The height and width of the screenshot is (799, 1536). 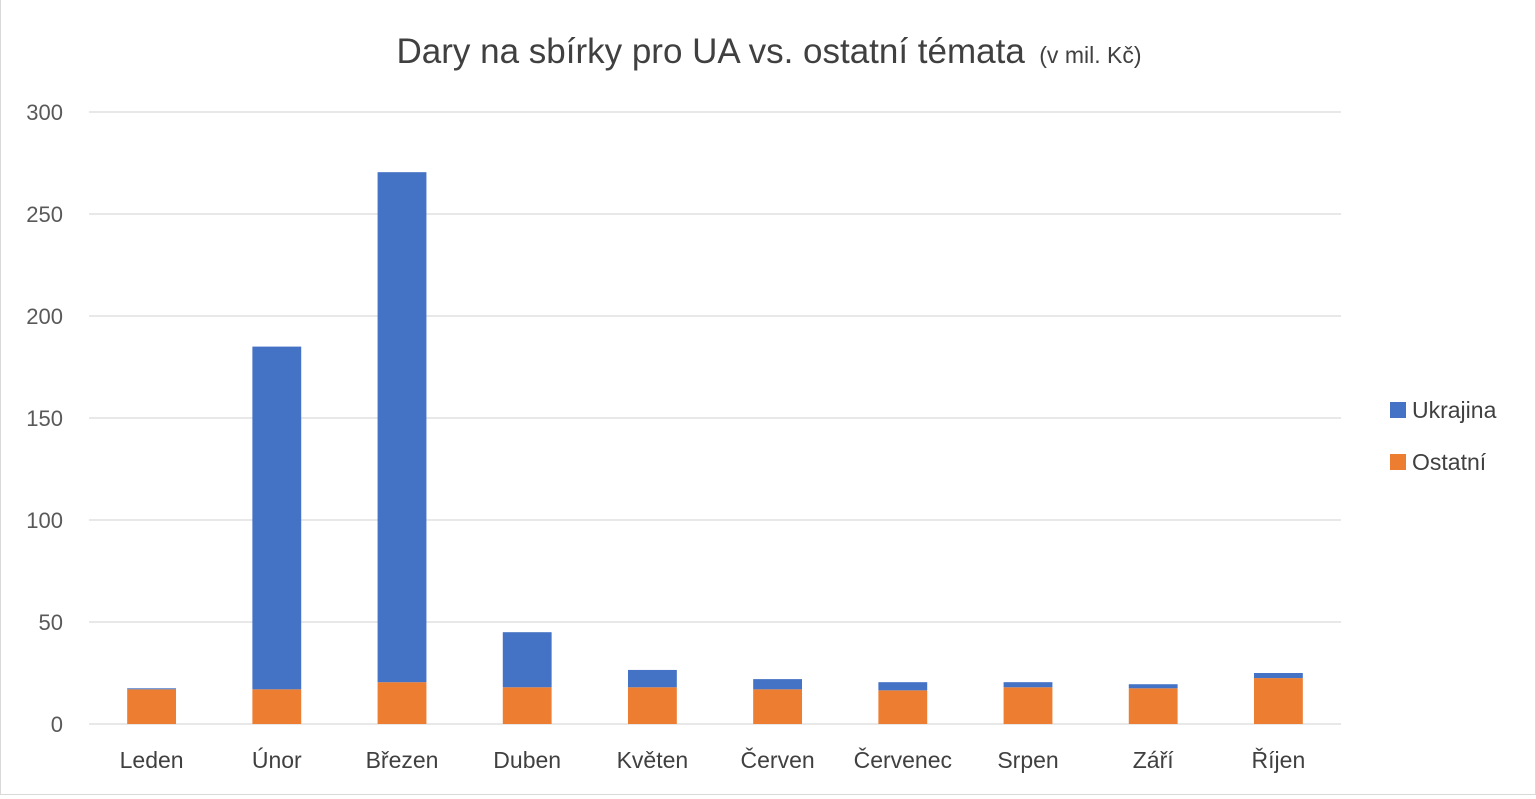 I want to click on legend: Ukrajina Ostatní, so click(x=1443, y=436).